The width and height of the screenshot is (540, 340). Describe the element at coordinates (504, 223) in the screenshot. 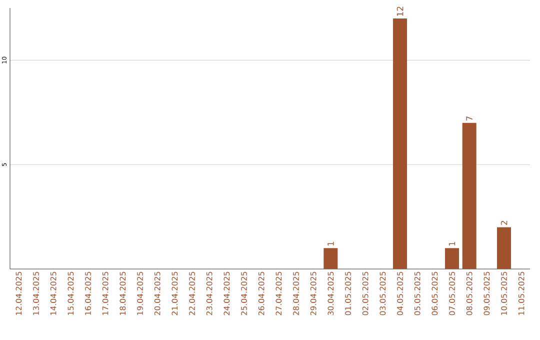

I see `data-label: 2` at that location.